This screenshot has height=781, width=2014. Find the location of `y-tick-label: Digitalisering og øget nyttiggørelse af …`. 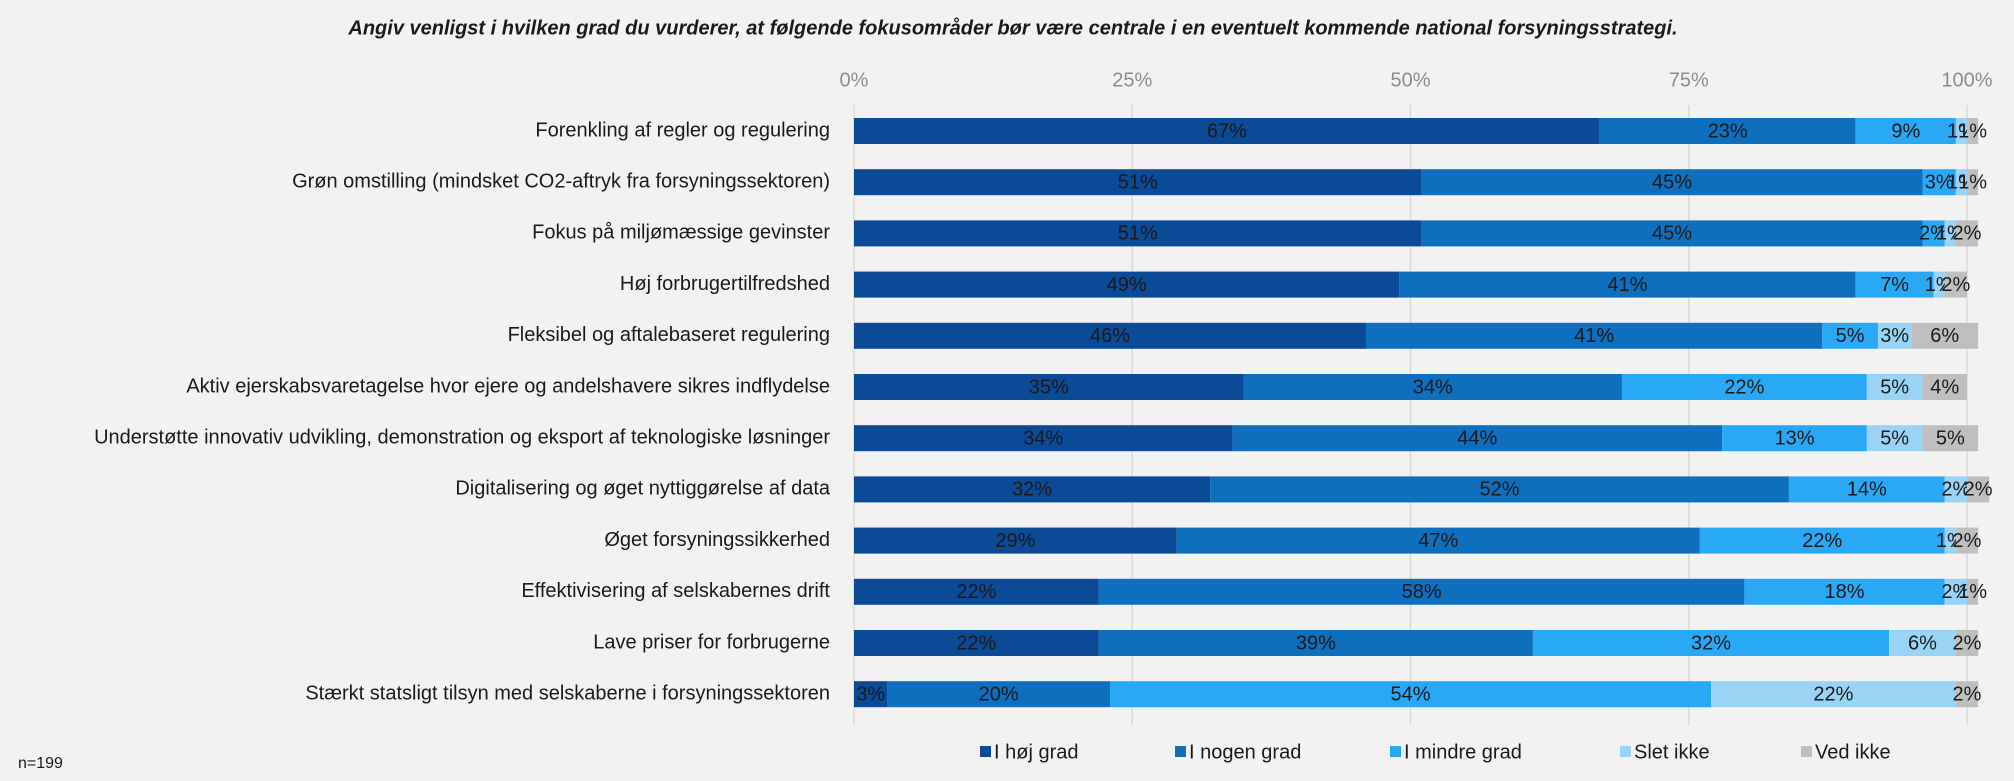

y-tick-label: Digitalisering og øget nyttiggørelse af … is located at coordinates (643, 489).